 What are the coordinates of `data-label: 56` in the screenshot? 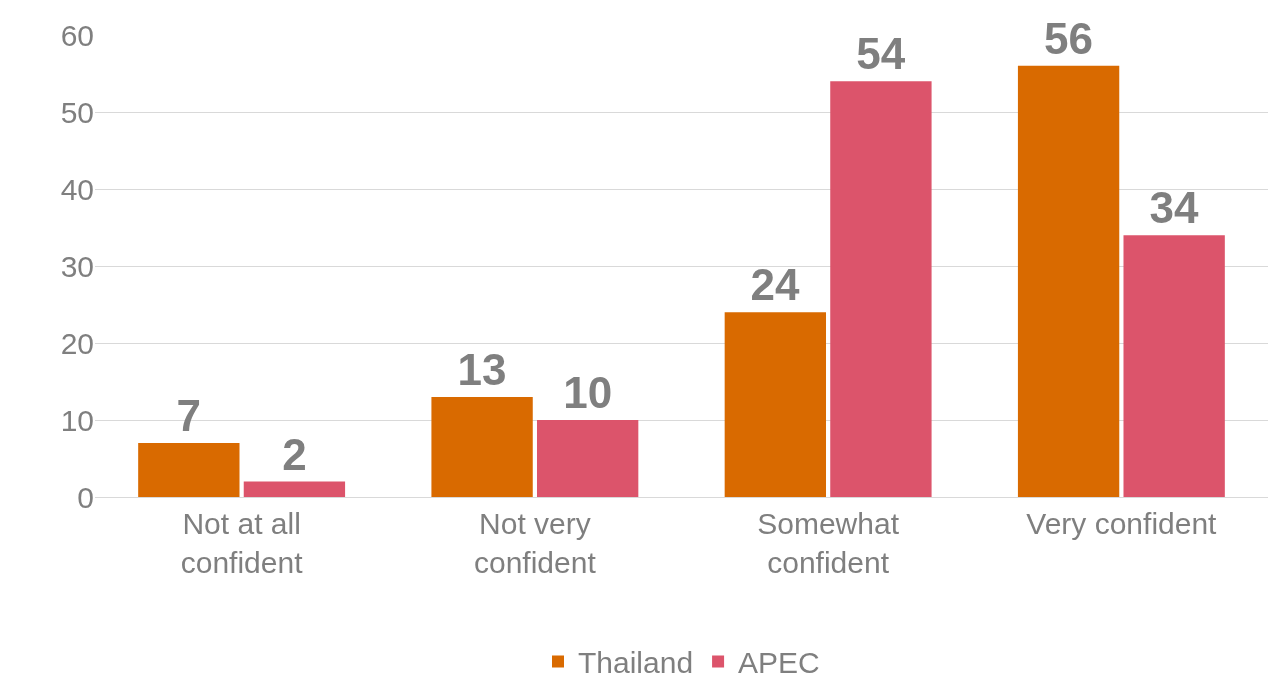 It's located at (1069, 38).